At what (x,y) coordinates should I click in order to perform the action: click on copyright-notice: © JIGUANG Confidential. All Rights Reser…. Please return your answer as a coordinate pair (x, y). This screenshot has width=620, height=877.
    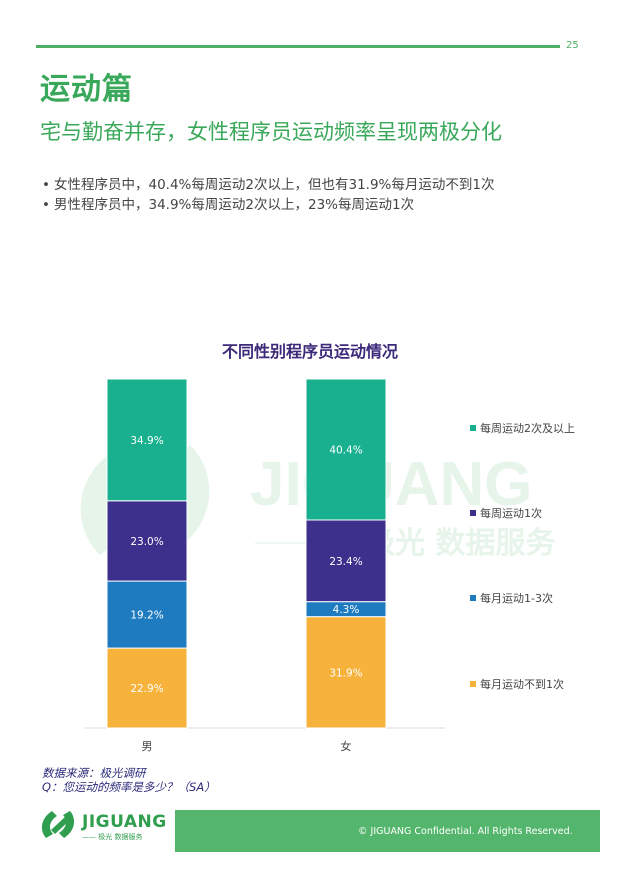
    Looking at the image, I should click on (465, 831).